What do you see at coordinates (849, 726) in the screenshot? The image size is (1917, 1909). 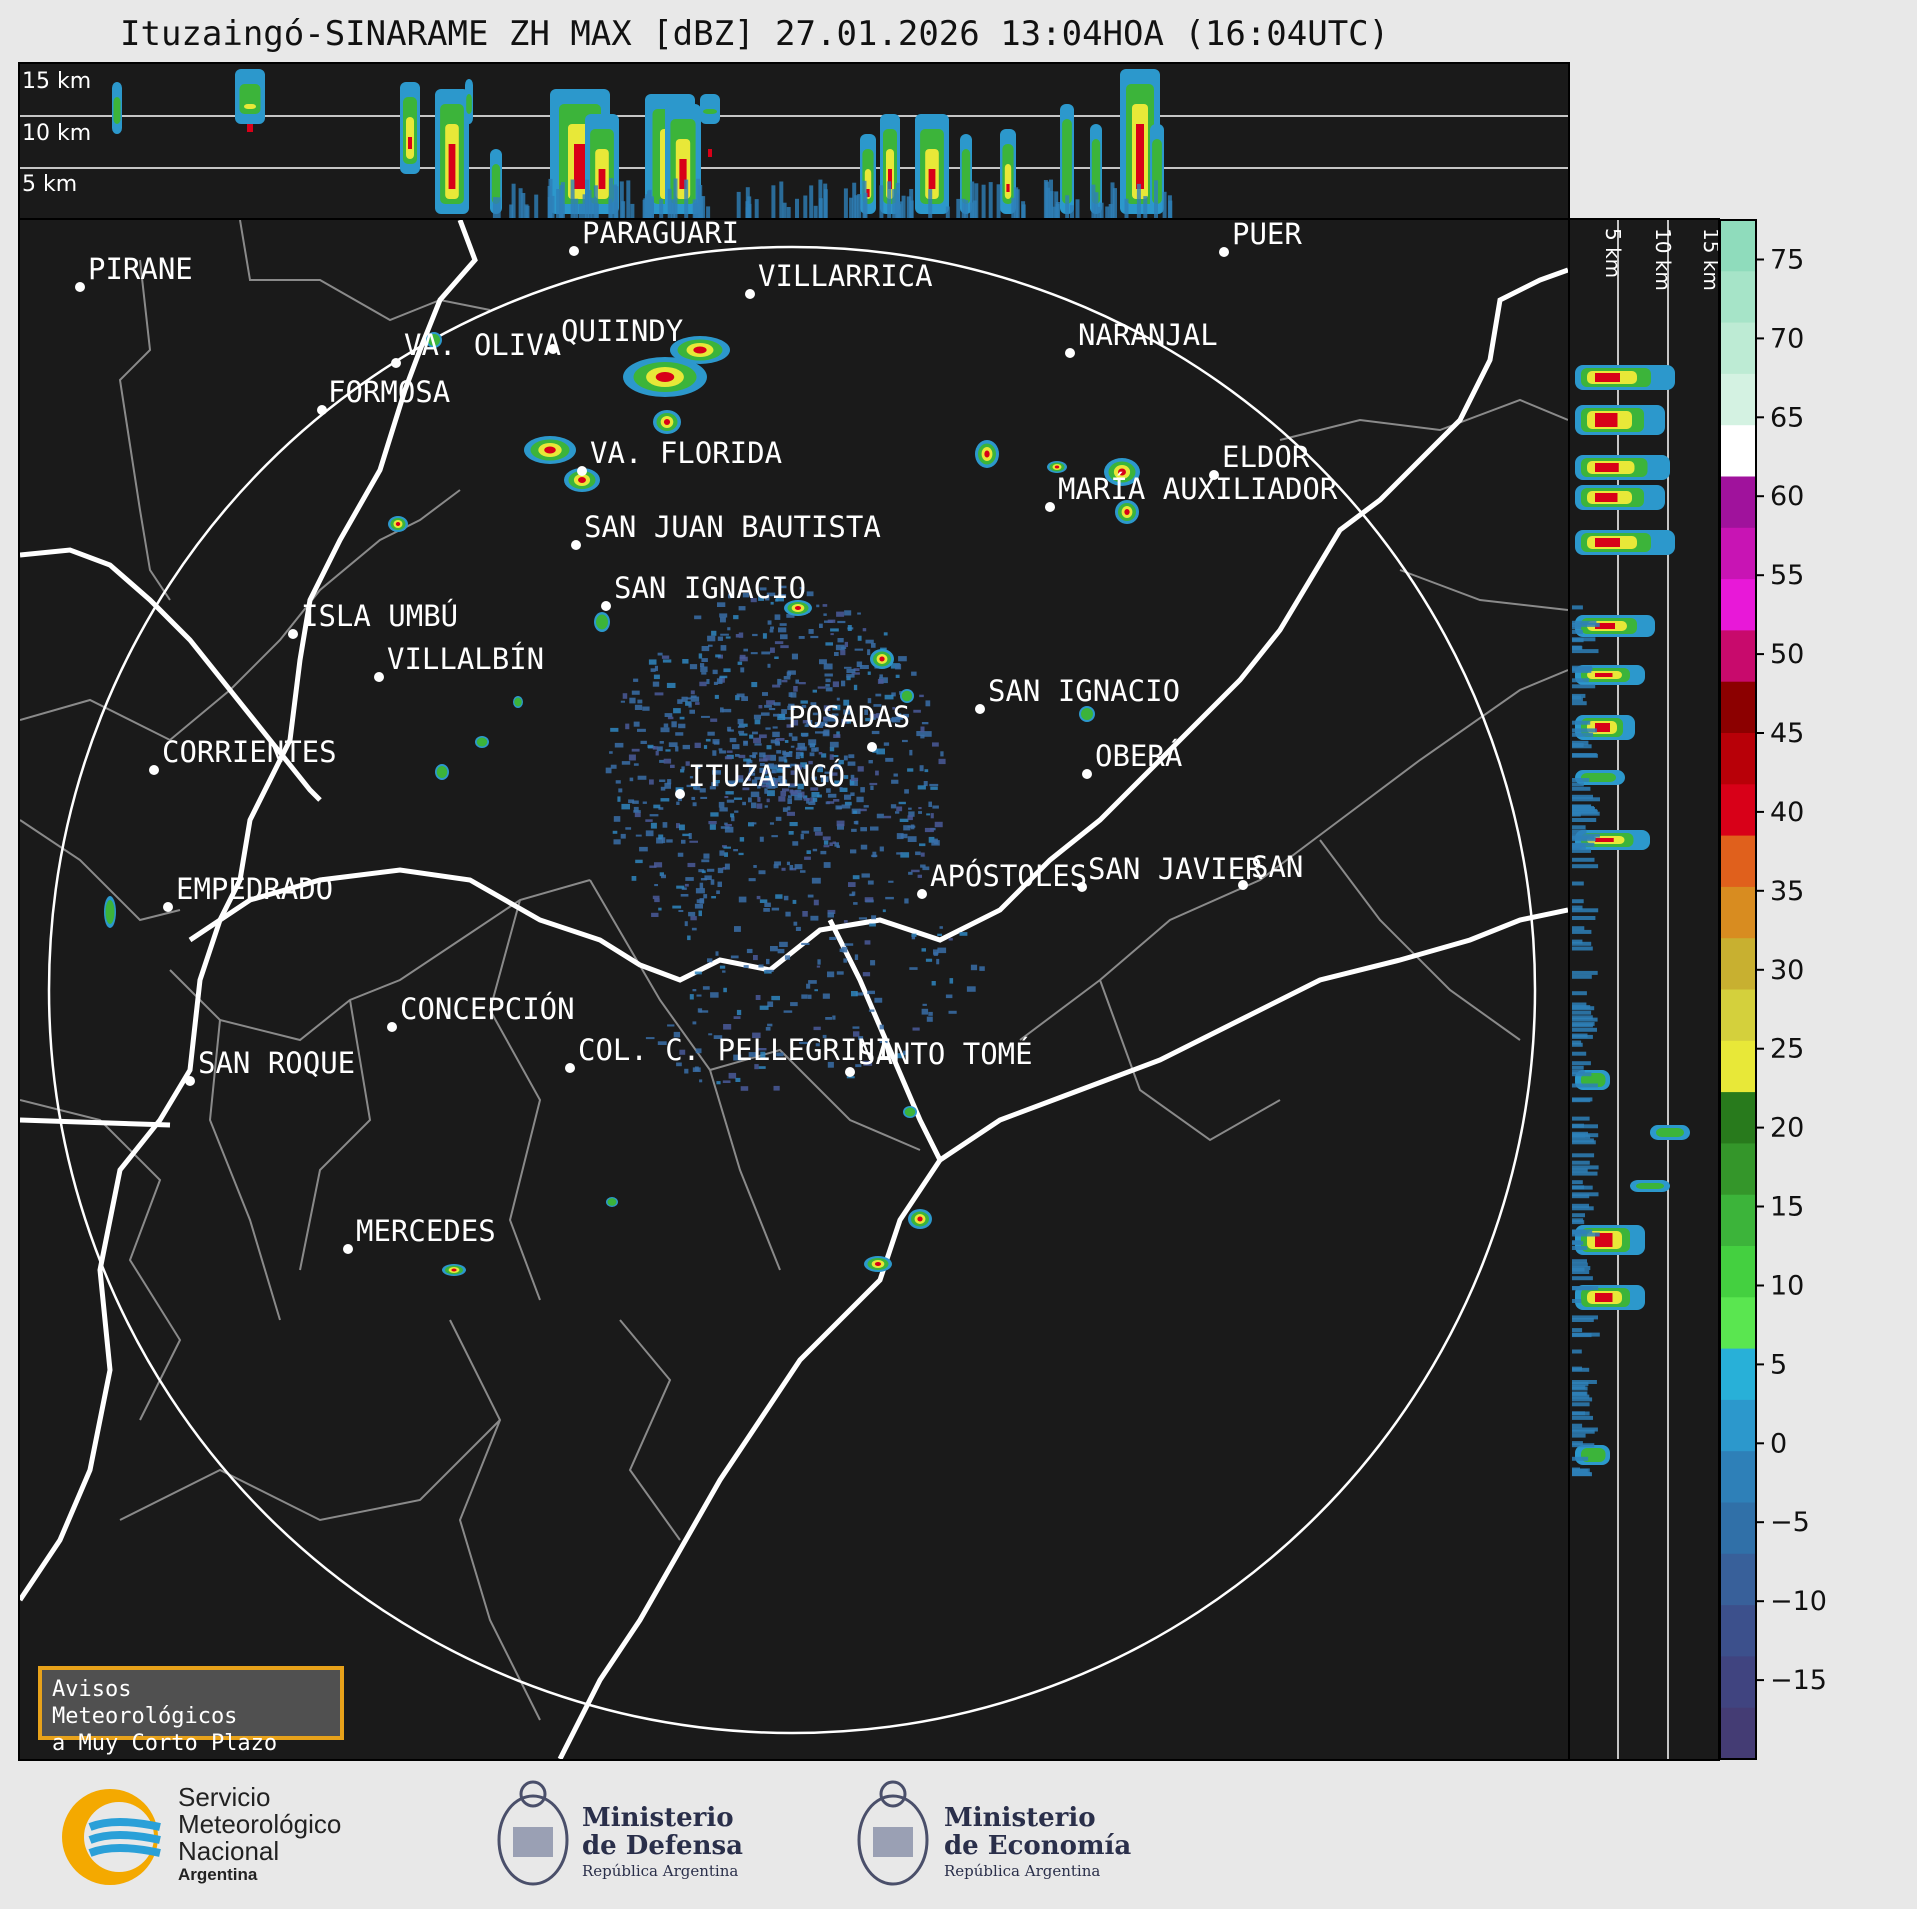 I see `city-marker: POSADAS` at bounding box center [849, 726].